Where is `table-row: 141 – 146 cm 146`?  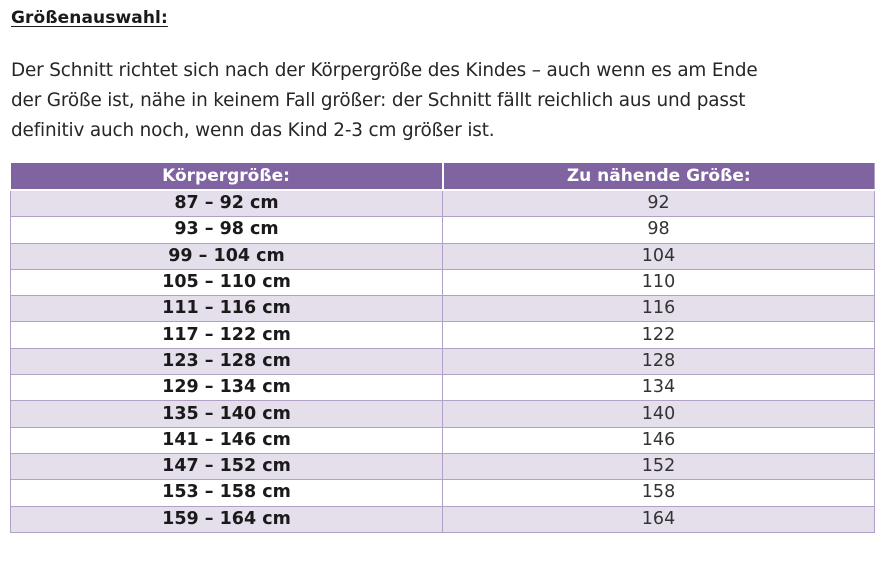
table-row: 141 – 146 cm 146 is located at coordinates (442, 440).